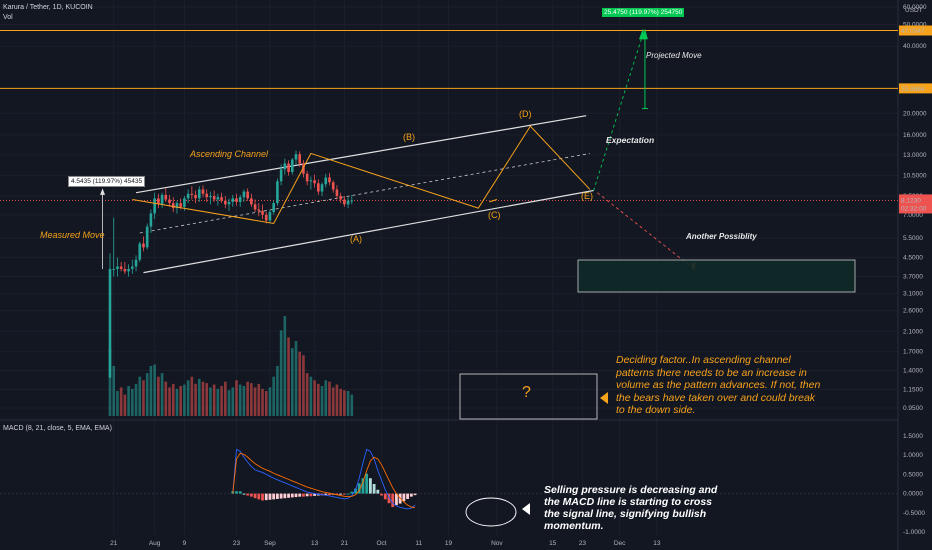 The width and height of the screenshot is (932, 550). Describe the element at coordinates (526, 392) in the screenshot. I see `question-mark: ?` at that location.